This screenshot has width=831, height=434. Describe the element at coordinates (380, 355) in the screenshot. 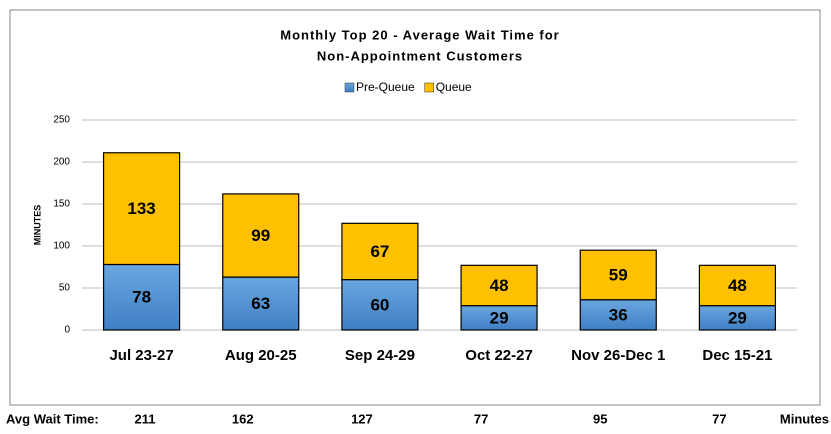

I see `x-tick-label: Sep 24-29` at that location.